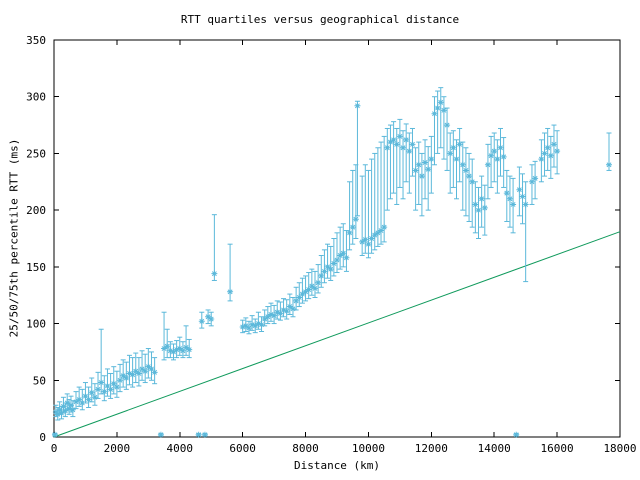  Describe the element at coordinates (242, 448) in the screenshot. I see `svg-text: 6000` at that location.